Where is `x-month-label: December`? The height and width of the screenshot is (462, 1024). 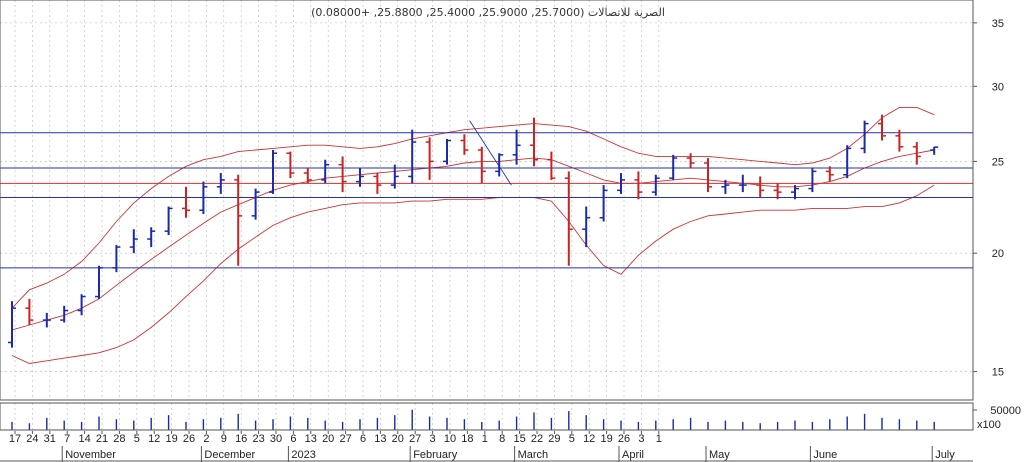 x-month-label: December is located at coordinates (229, 455).